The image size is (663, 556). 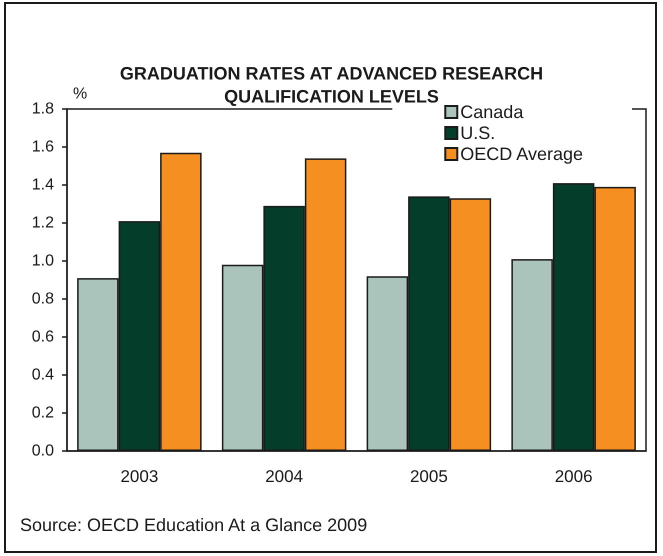 I want to click on x-tick-label: 2004, so click(x=284, y=476).